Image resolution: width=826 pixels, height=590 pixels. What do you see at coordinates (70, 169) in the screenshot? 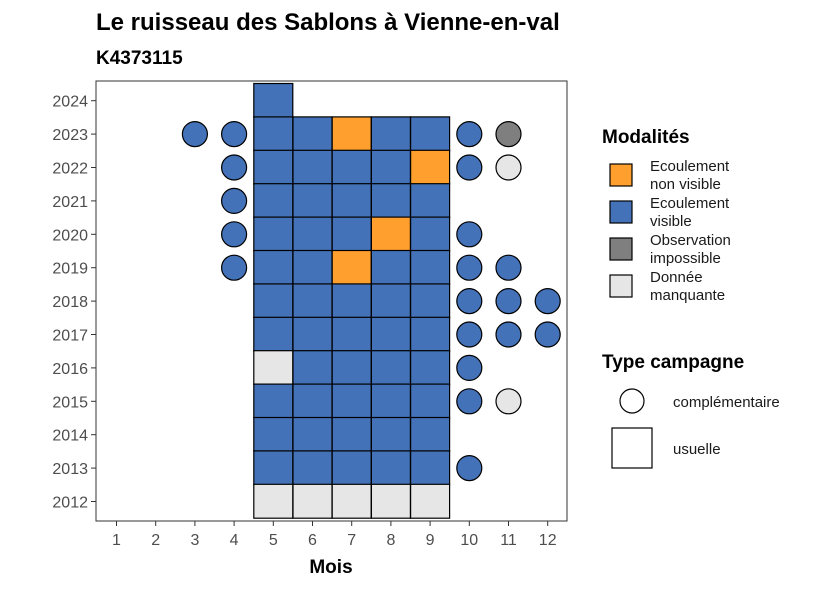
I see `y-tick-label-2022: 2022` at bounding box center [70, 169].